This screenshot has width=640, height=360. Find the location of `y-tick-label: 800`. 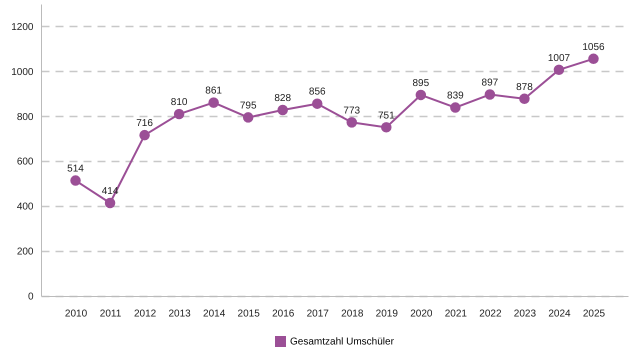

y-tick-label: 800 is located at coordinates (25, 117).